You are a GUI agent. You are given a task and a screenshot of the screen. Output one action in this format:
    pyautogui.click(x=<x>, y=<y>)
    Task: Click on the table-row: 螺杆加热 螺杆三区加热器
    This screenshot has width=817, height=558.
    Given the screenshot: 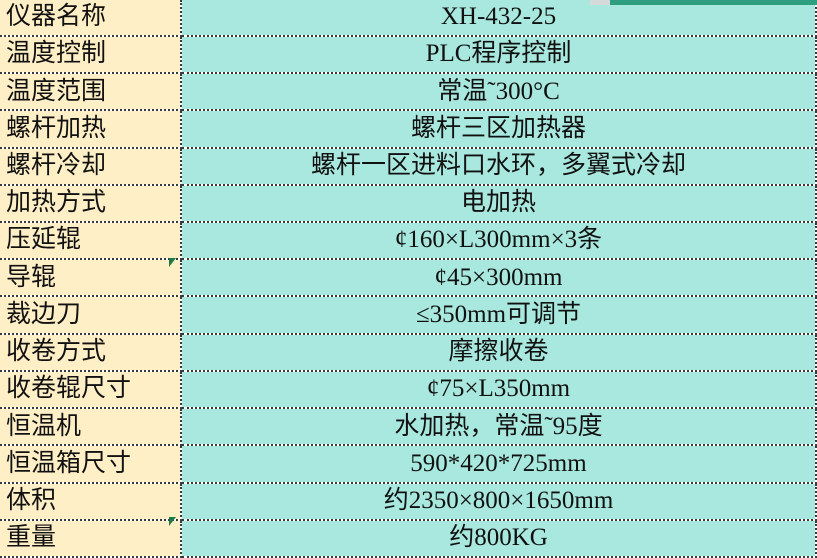 What is the action you would take?
    pyautogui.click(x=408, y=129)
    